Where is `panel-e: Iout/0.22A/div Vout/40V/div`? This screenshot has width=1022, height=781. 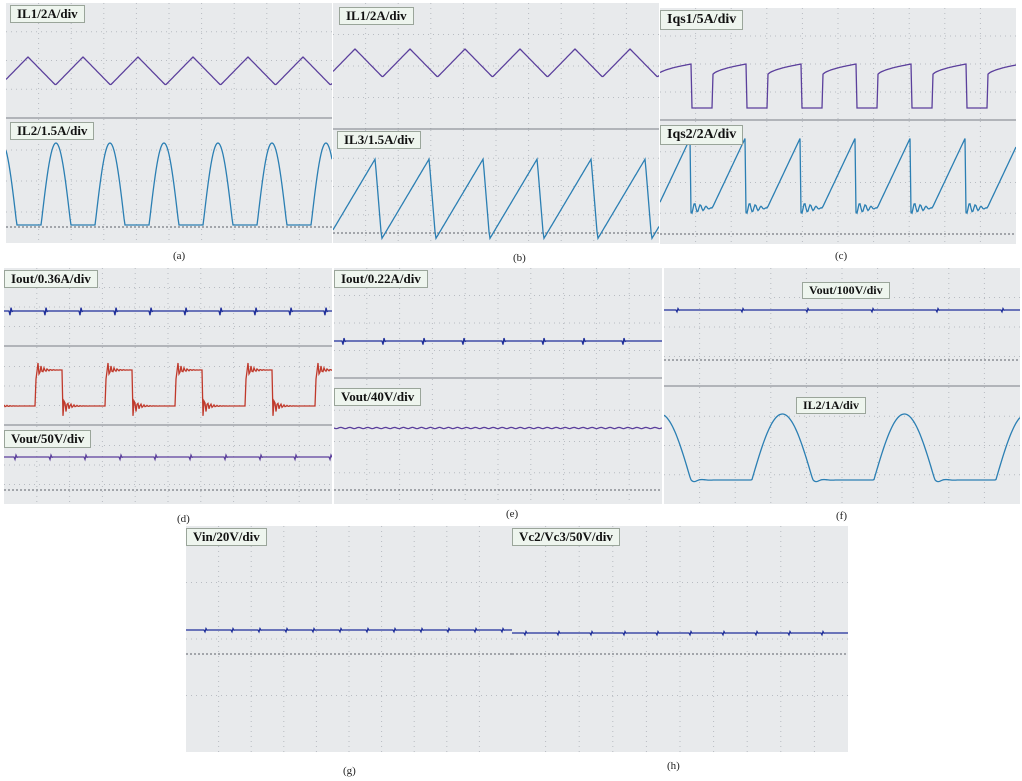 panel-e: Iout/0.22A/div Vout/40V/div is located at coordinates (498, 386).